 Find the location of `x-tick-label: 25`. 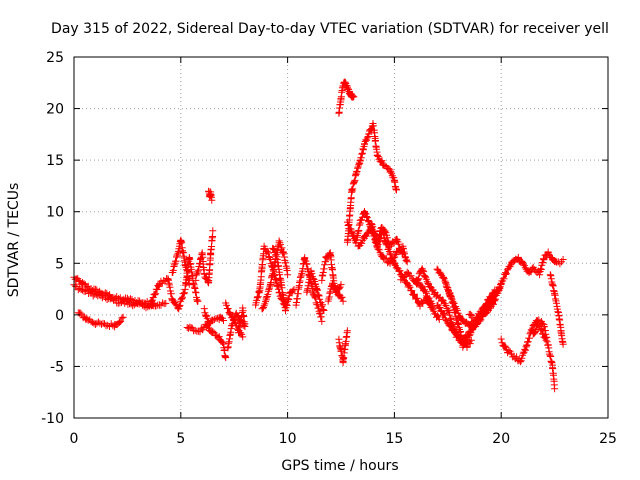

x-tick-label: 25 is located at coordinates (608, 439).